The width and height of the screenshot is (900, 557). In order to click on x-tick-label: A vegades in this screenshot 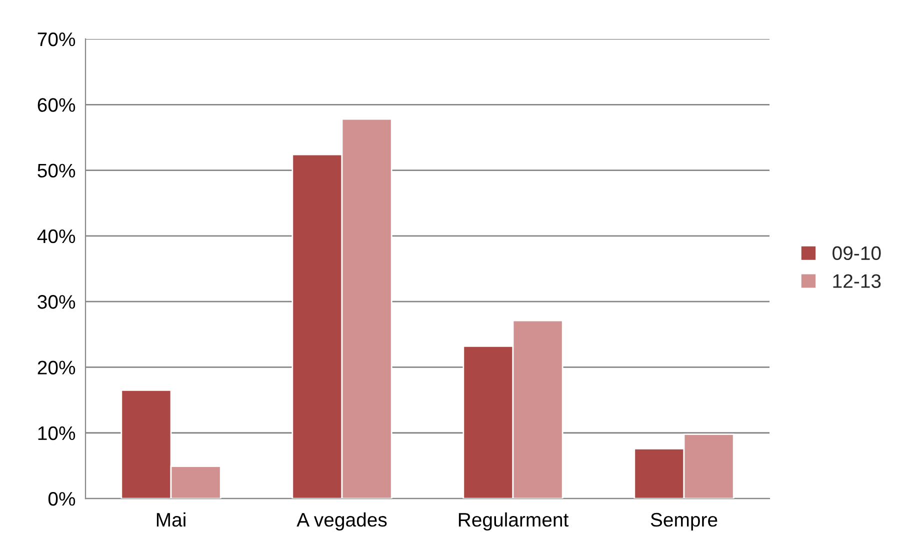, I will do `click(341, 521)`.